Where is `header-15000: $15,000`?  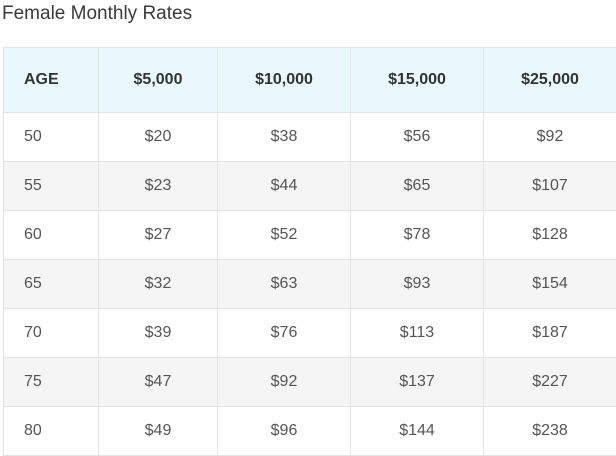
header-15000: $15,000 is located at coordinates (417, 80).